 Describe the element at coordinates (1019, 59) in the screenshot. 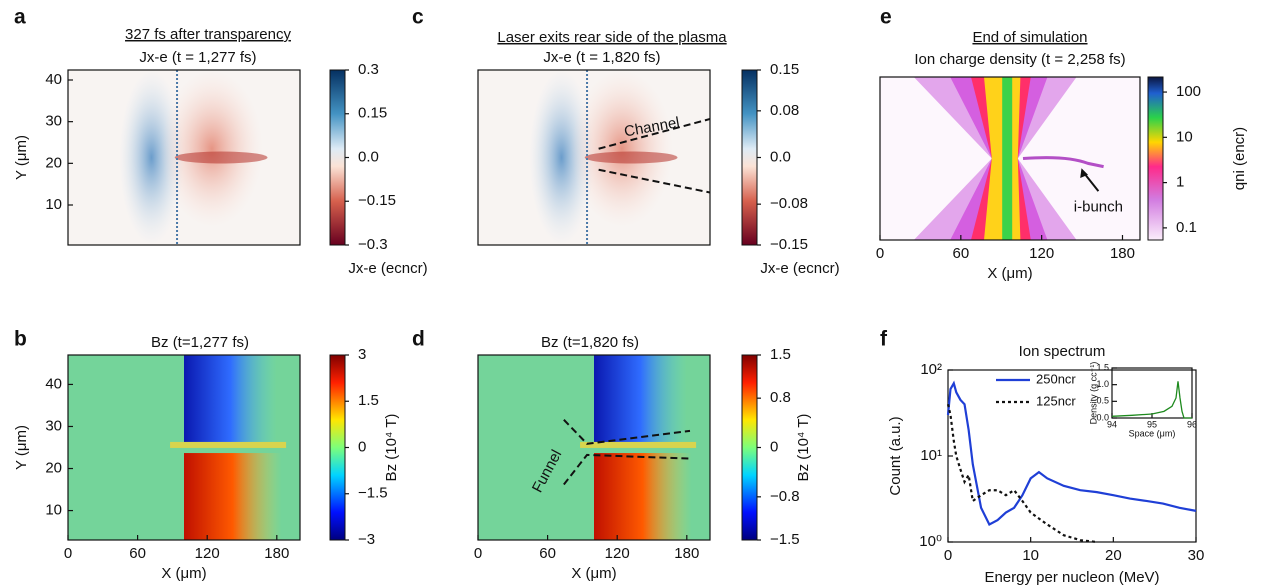

I see `subtitle: Ion charge density (t = 2,258 fs)` at that location.